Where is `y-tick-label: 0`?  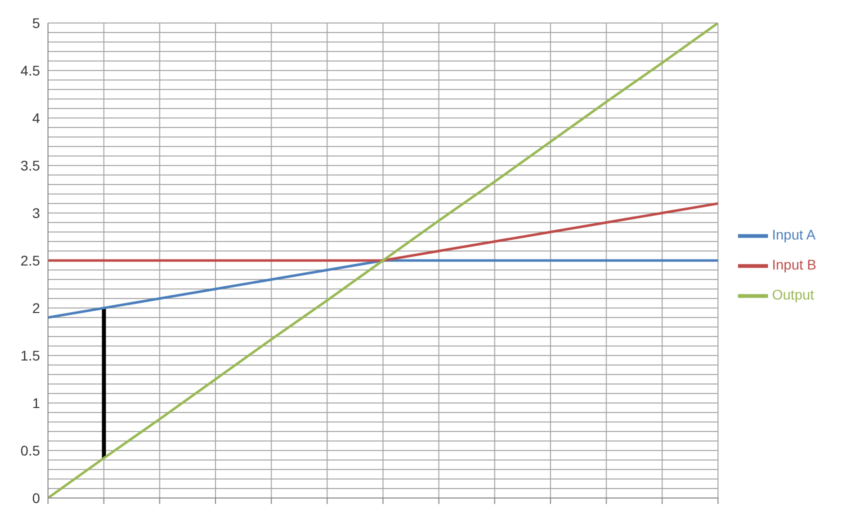 y-tick-label: 0 is located at coordinates (36, 498).